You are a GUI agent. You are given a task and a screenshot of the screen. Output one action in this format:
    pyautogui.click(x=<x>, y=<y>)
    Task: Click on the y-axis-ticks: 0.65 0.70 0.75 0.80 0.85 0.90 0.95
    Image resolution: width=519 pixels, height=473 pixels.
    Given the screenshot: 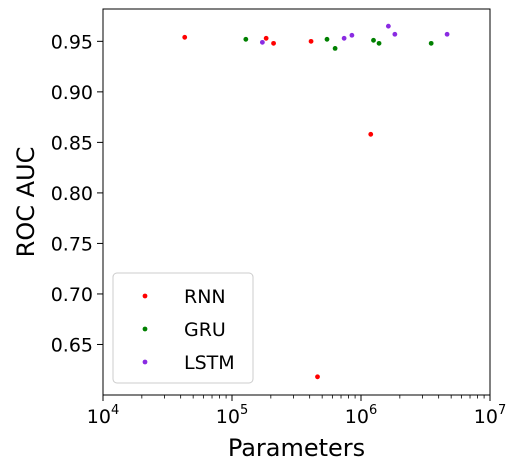 What is the action you would take?
    pyautogui.click(x=77, y=193)
    